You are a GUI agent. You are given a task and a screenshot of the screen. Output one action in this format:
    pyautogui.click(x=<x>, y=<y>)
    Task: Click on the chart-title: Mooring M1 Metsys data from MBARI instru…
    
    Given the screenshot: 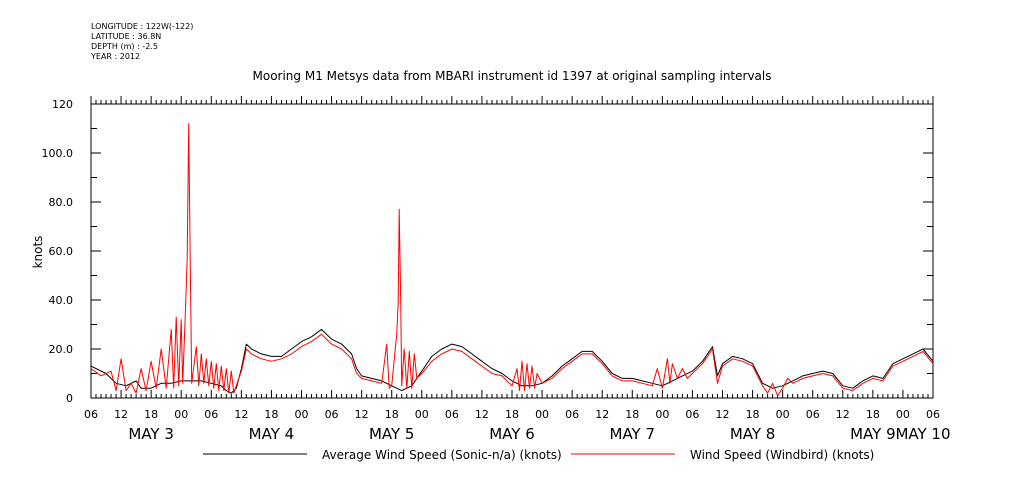 What is the action you would take?
    pyautogui.click(x=512, y=76)
    